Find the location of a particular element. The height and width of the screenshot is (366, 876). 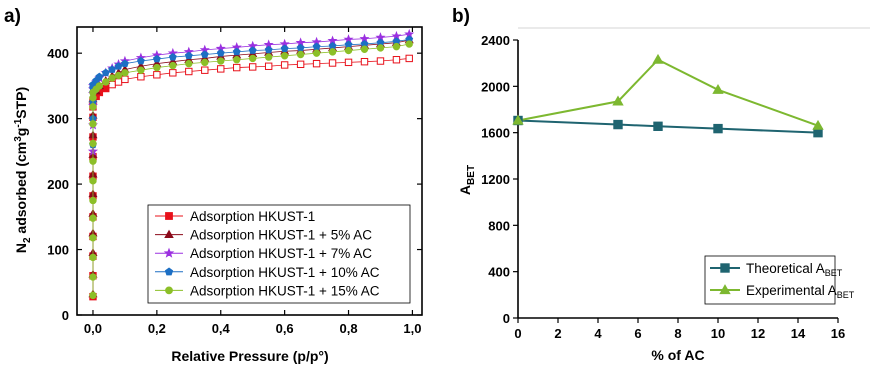

x-tick-label: 8 is located at coordinates (677, 333).